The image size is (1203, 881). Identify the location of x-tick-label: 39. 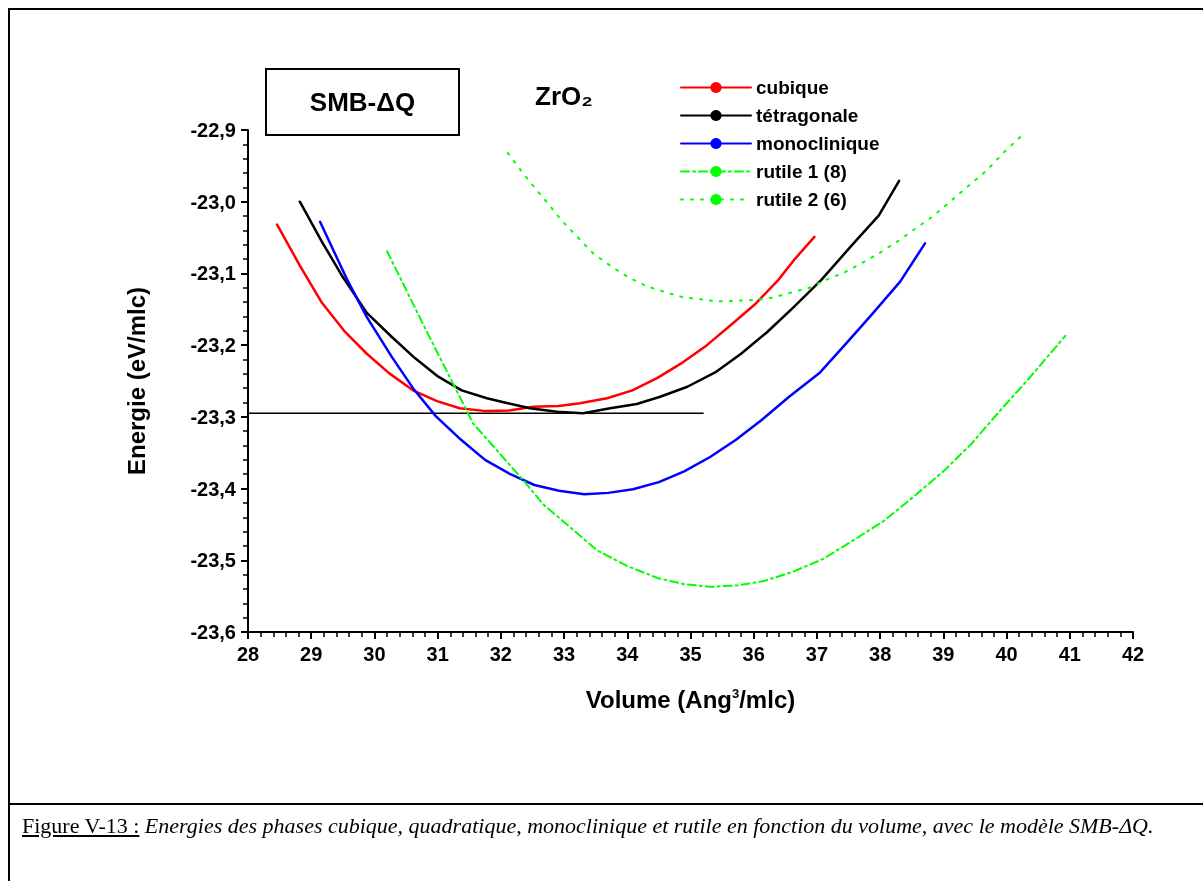
(943, 654).